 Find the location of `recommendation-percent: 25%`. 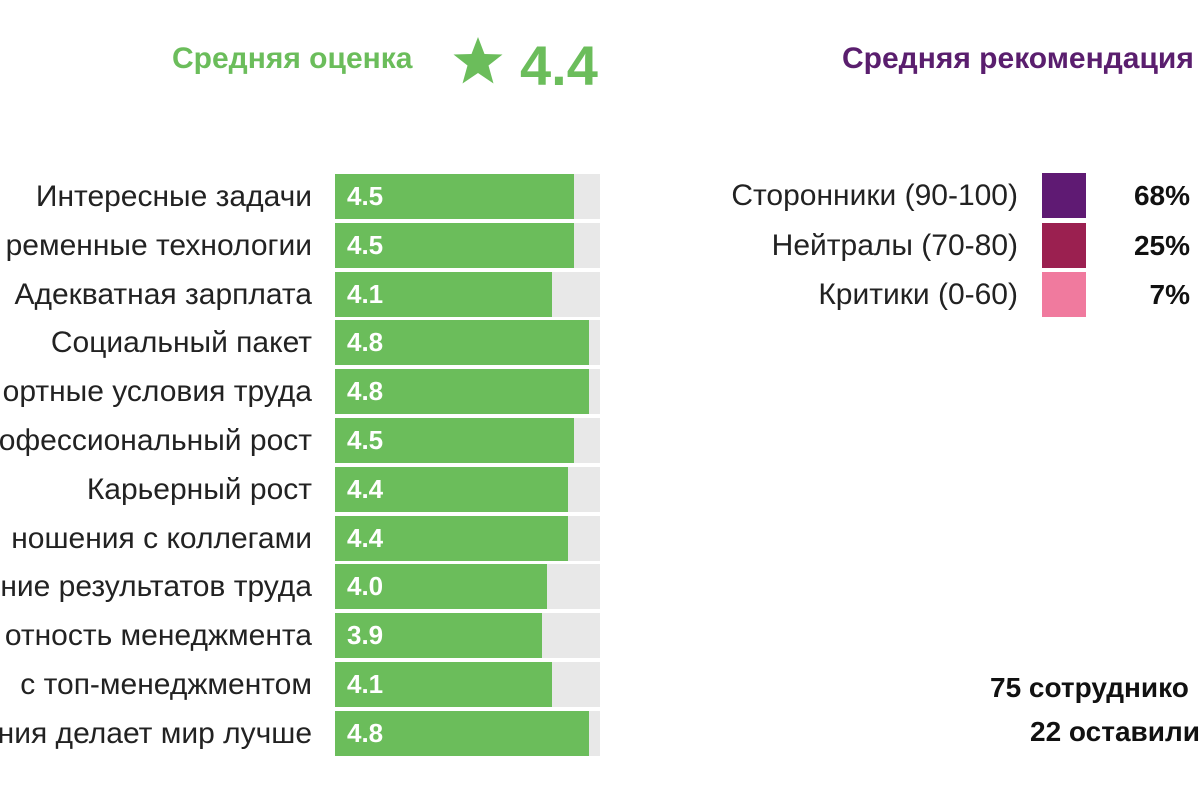

recommendation-percent: 25% is located at coordinates (1161, 245).